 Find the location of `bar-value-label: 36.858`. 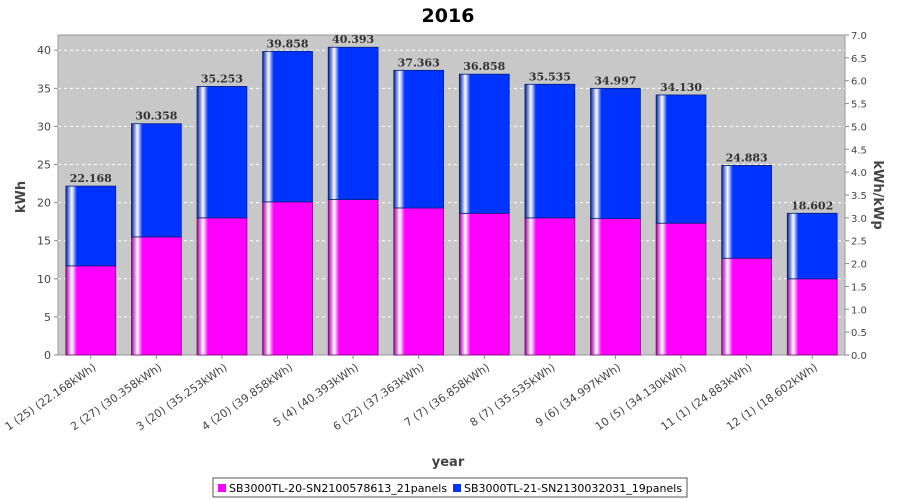

bar-value-label: 36.858 is located at coordinates (484, 66).